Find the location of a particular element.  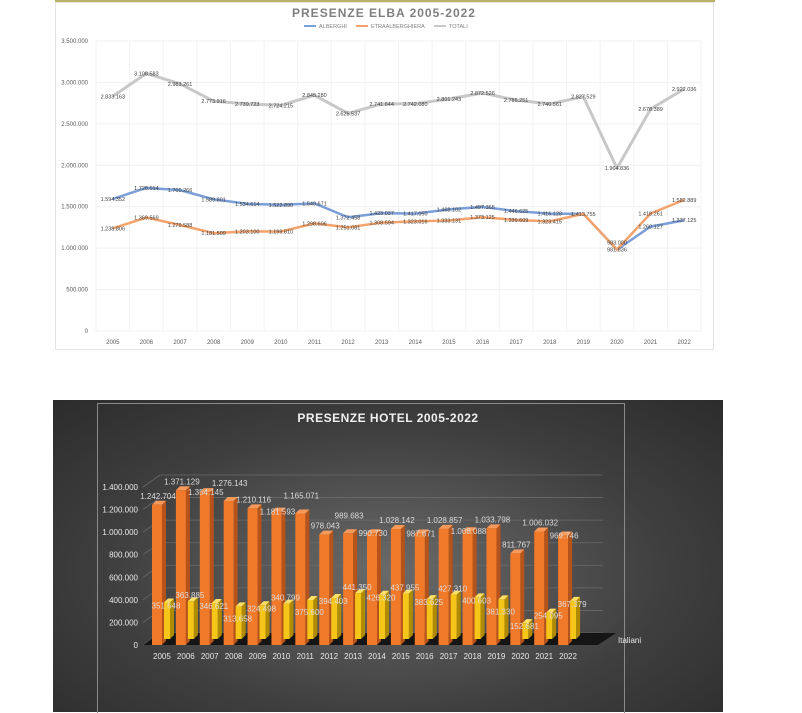

data-label: 2.625.537 is located at coordinates (348, 114).